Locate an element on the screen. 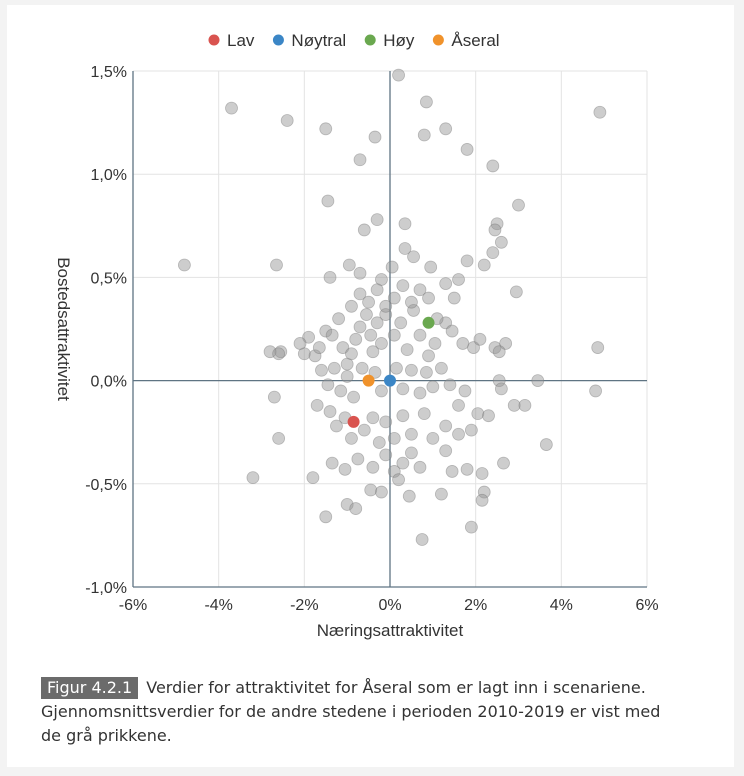  y-tick-label: 1,0% is located at coordinates (109, 175).